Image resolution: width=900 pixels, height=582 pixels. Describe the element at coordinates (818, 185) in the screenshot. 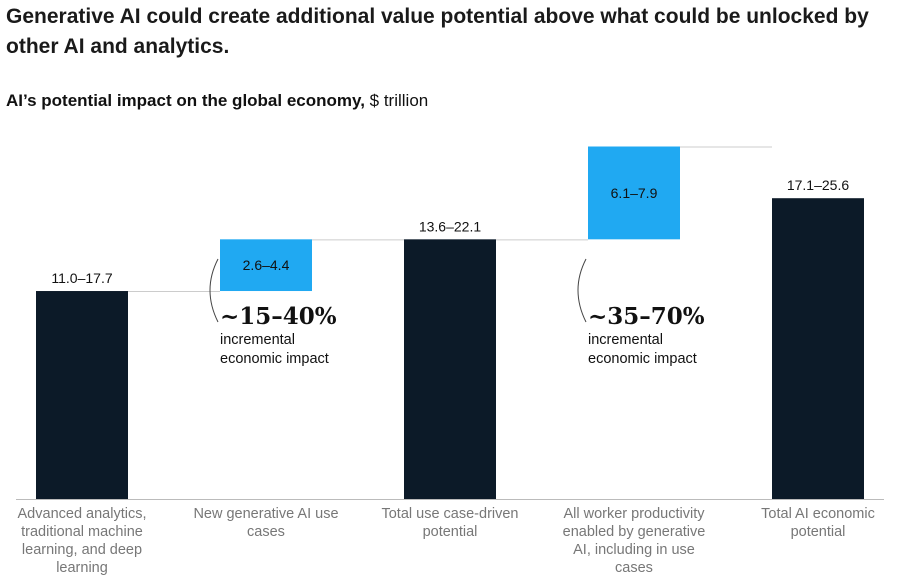

I see `bar-value-label: 17.1–25.6` at that location.